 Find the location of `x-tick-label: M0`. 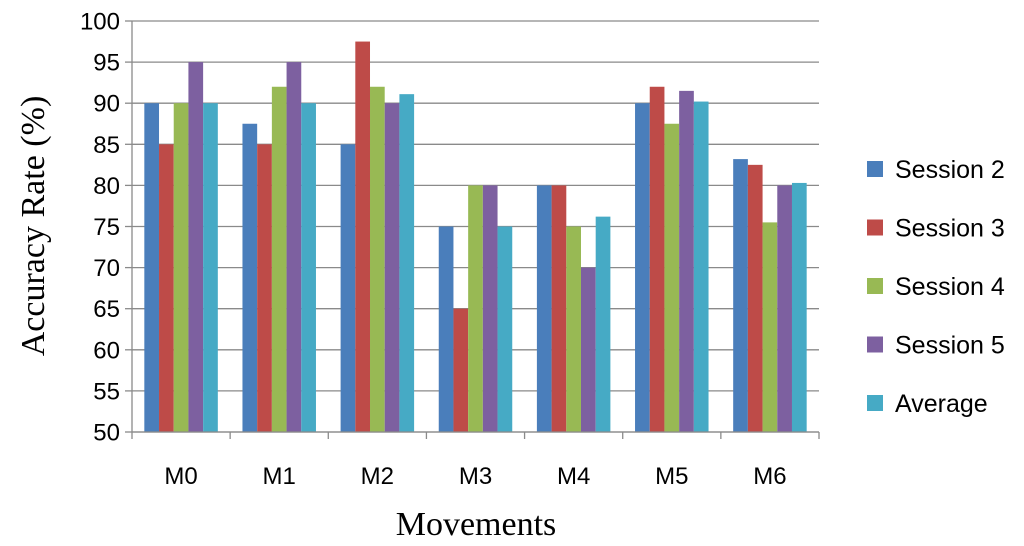

x-tick-label: M0 is located at coordinates (180, 476).